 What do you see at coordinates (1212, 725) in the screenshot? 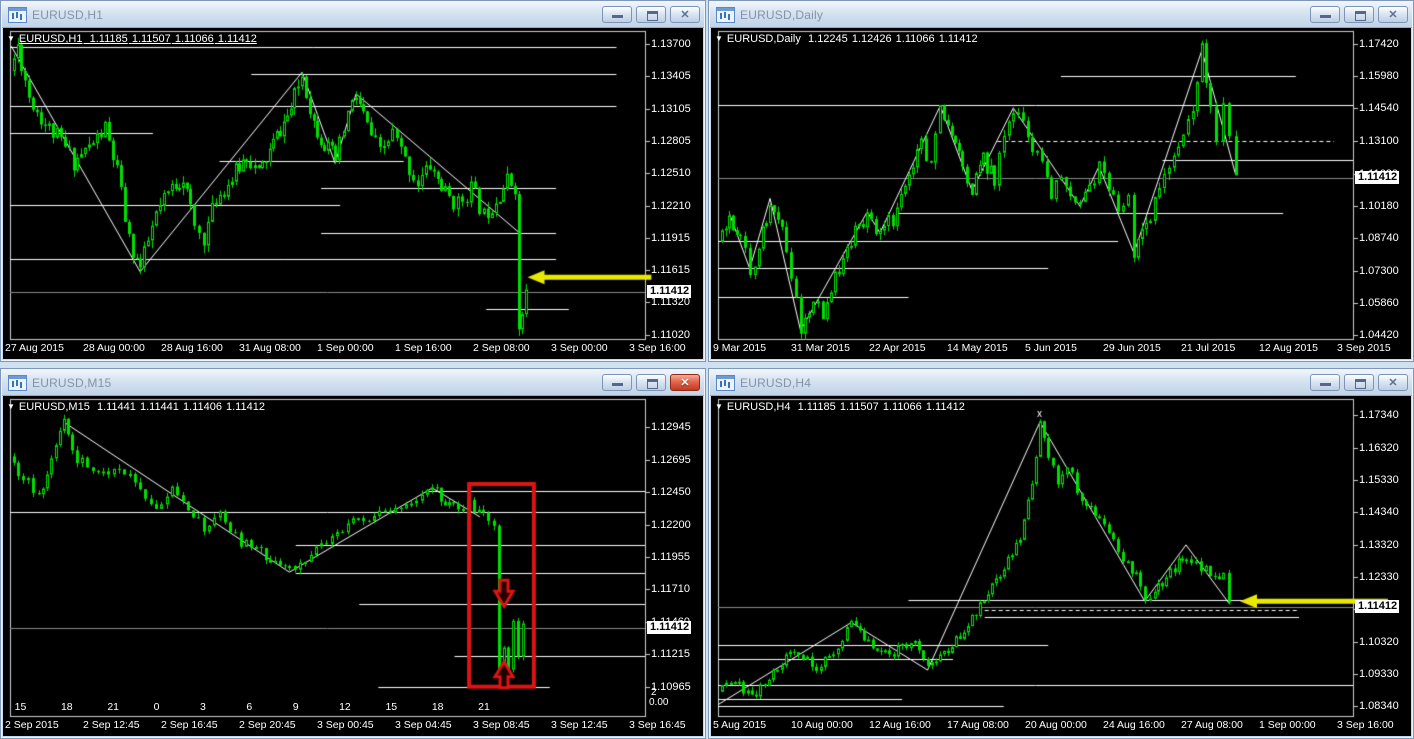
I see `time-axis-label: 27 Aug 08:00` at bounding box center [1212, 725].